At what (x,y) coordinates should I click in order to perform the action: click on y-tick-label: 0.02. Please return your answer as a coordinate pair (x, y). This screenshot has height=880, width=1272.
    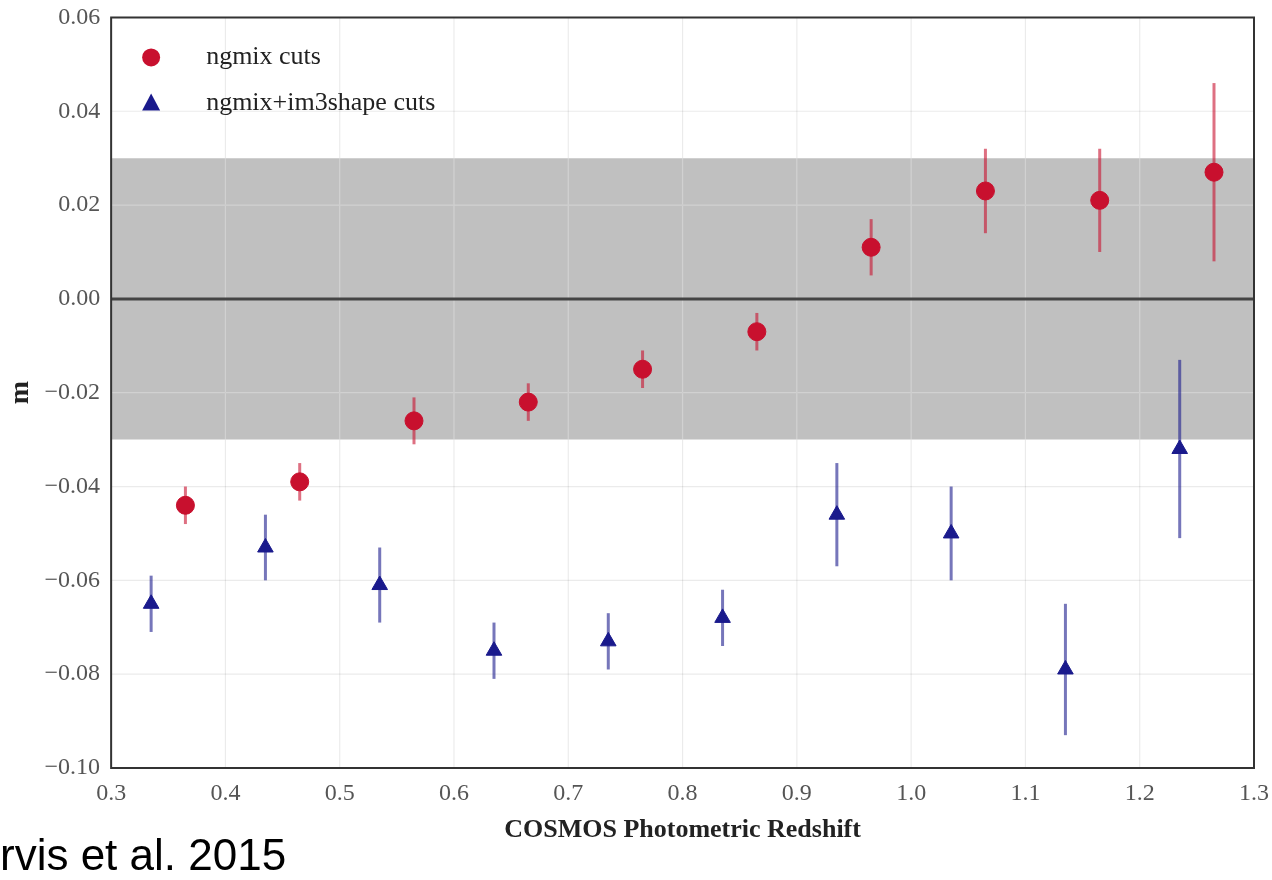
    Looking at the image, I should click on (79, 203).